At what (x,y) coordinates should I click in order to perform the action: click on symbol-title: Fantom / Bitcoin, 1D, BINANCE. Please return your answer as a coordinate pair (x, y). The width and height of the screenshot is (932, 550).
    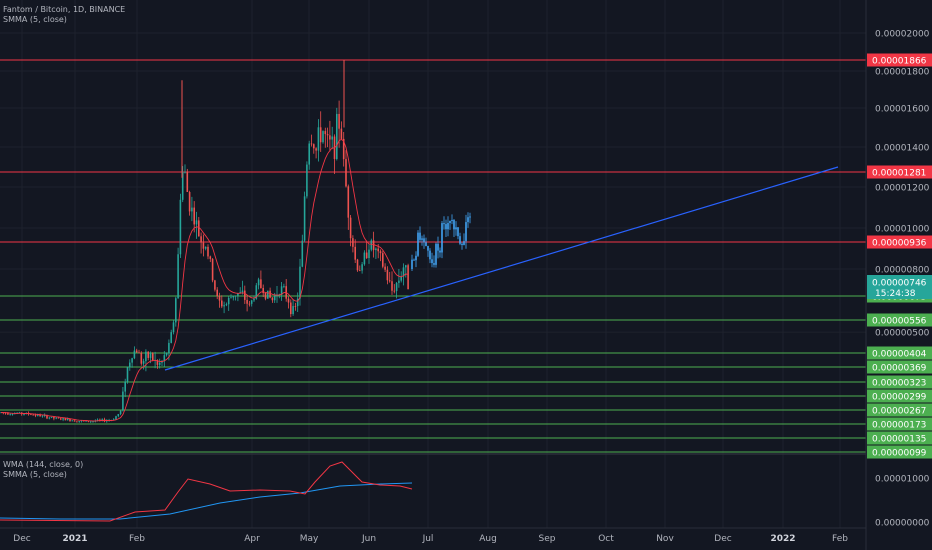
    Looking at the image, I should click on (64, 9).